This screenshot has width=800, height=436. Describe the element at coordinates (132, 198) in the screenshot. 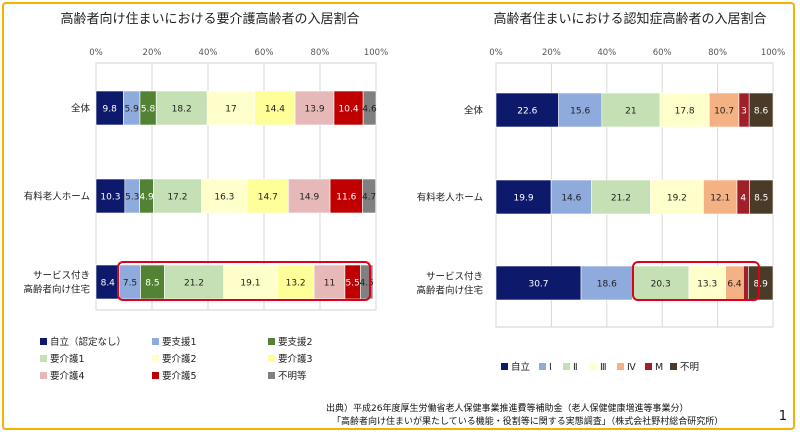

I see `data-label: 5.3` at that location.